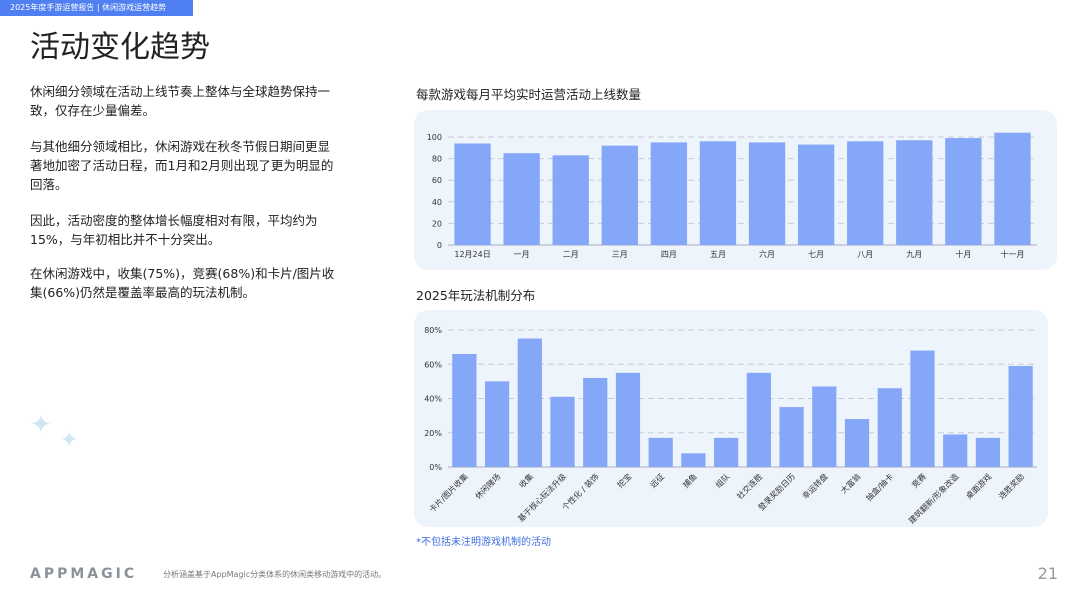  I want to click on x-tick-label: 六月, so click(767, 254).